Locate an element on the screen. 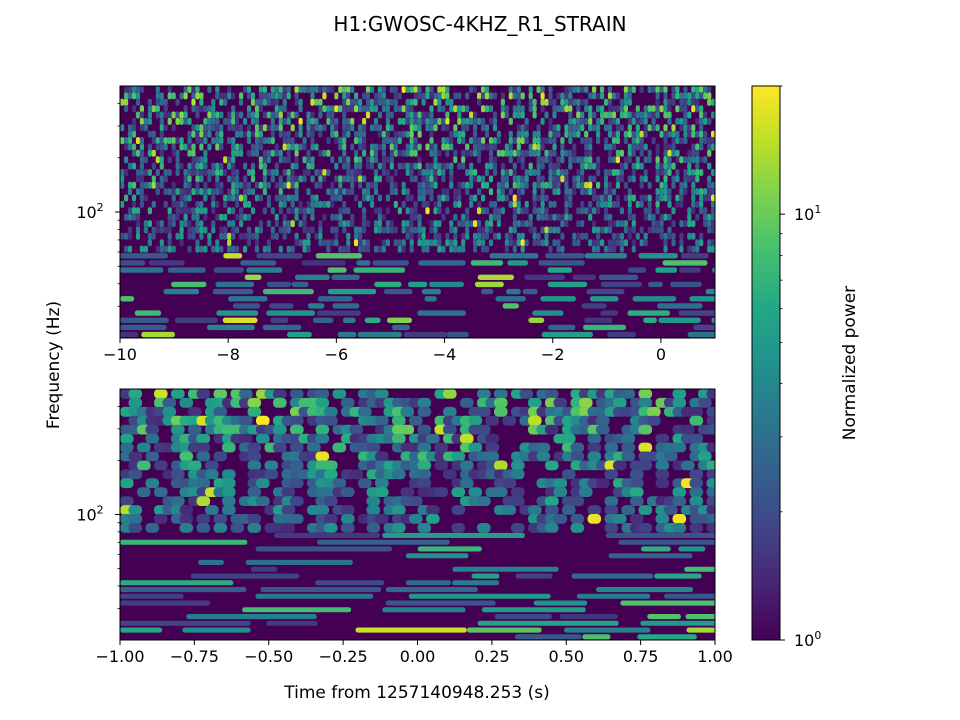 Image resolution: width=960 pixels, height=720 pixels. colorbar-tick-label: 100 is located at coordinates (807, 639).